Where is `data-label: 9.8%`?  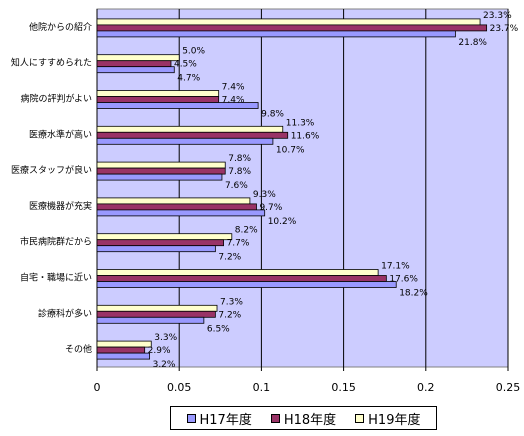
data-label: 9.8% is located at coordinates (272, 115).